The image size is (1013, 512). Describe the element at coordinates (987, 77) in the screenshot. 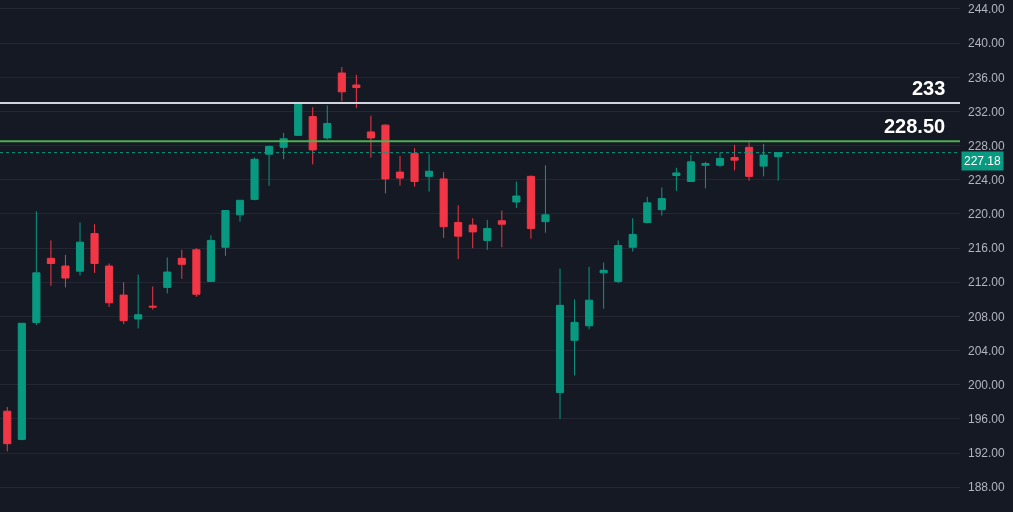

I see `y-tick-label: 236.00` at that location.